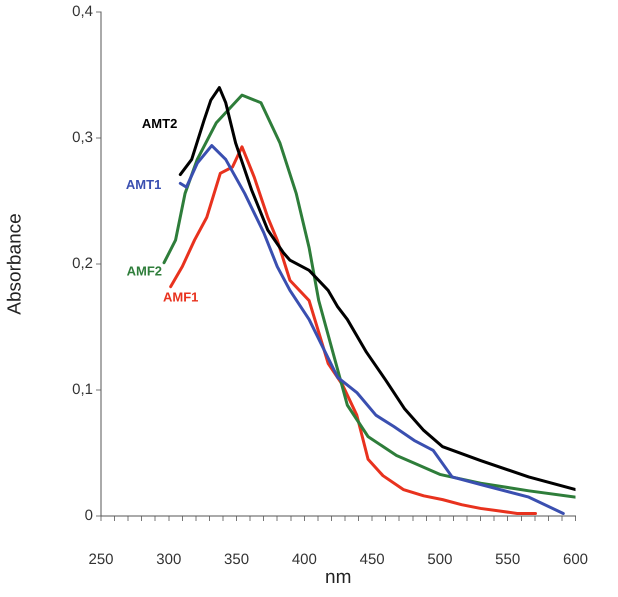  What do you see at coordinates (507, 559) in the screenshot?
I see `x-tick-label: 550` at bounding box center [507, 559].